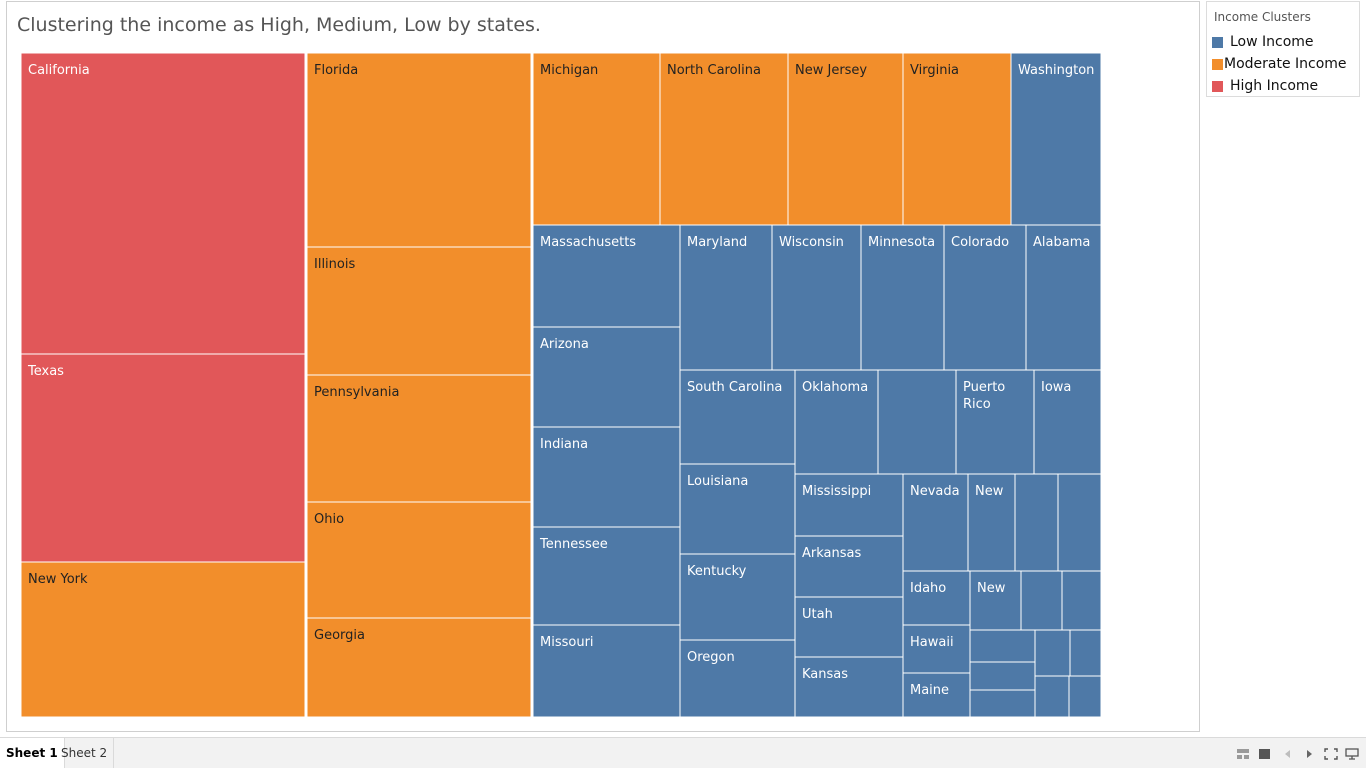  What do you see at coordinates (849, 687) in the screenshot?
I see `tile-kansas: Kansas` at bounding box center [849, 687].